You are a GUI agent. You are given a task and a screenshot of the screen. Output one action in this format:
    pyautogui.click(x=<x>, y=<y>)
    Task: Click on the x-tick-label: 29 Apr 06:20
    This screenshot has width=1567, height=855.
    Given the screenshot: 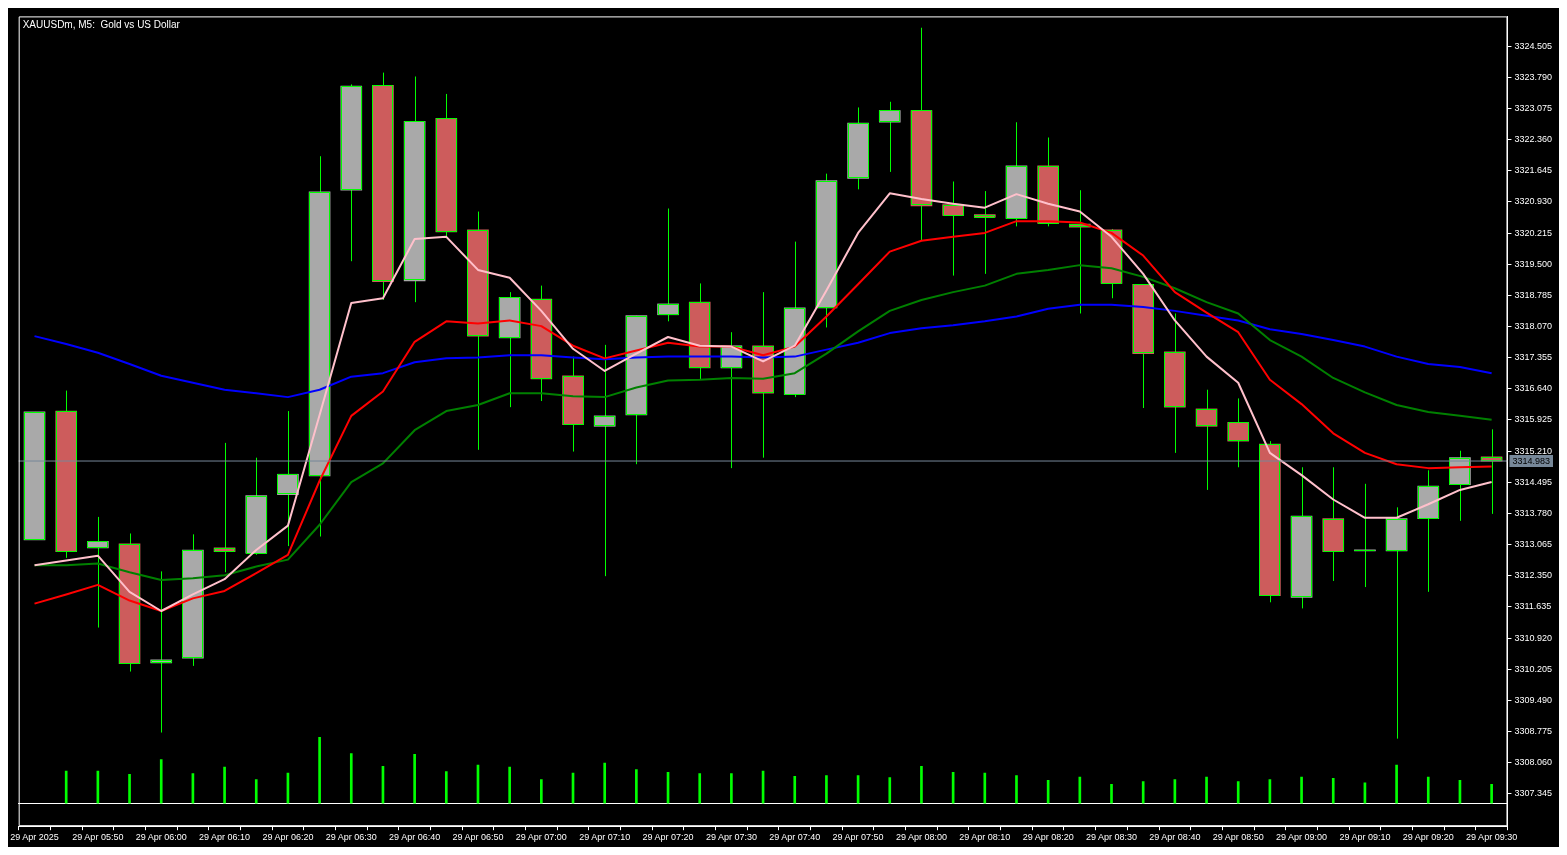 What is the action you would take?
    pyautogui.click(x=288, y=837)
    